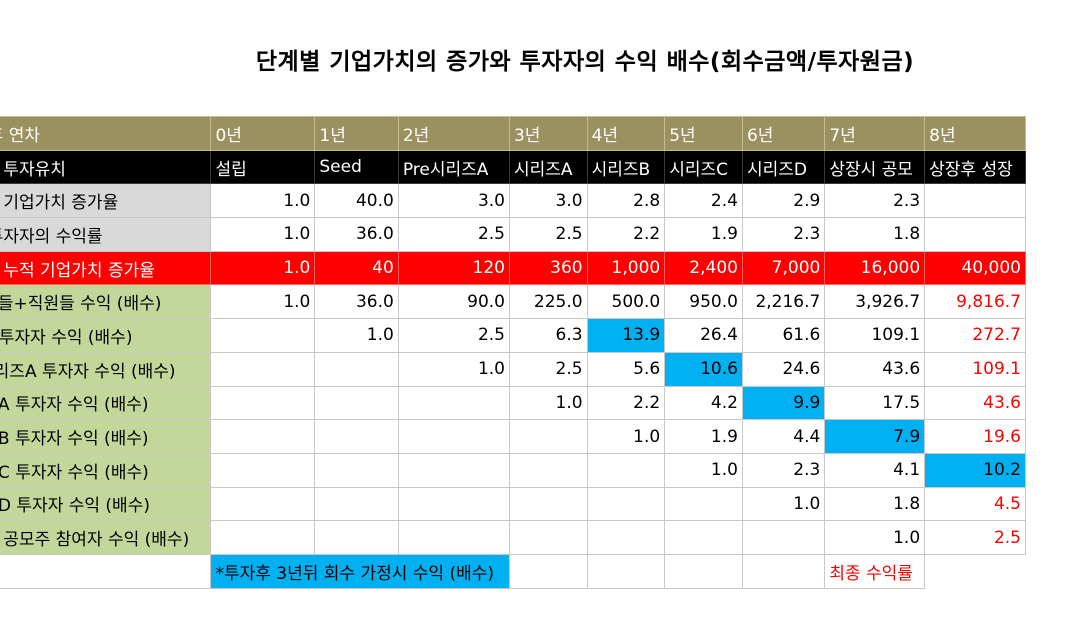  What do you see at coordinates (975, 470) in the screenshot?
I see `highlight-cell: 10.2` at bounding box center [975, 470].